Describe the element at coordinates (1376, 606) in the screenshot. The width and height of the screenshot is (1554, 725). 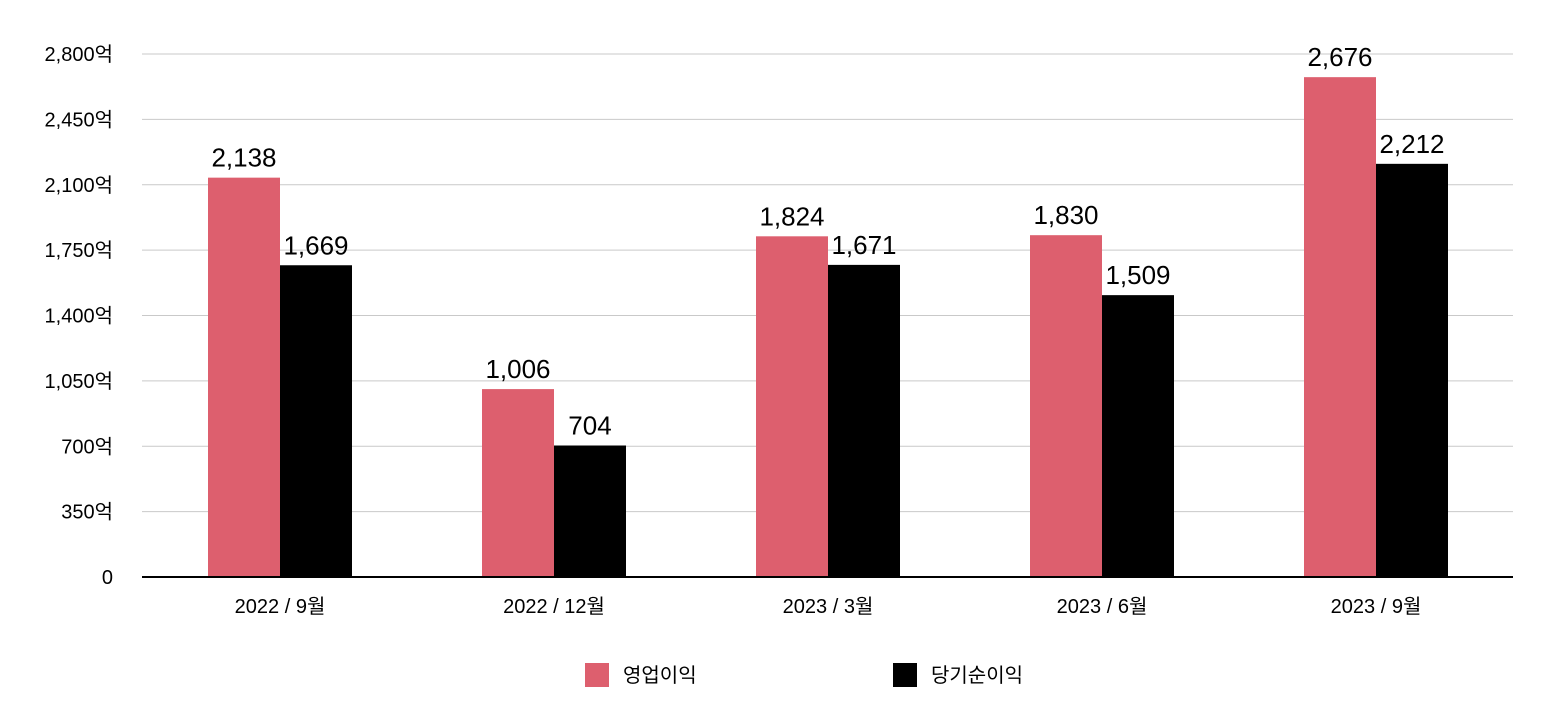
I see `x-tick-label: 2023 / 9월` at that location.